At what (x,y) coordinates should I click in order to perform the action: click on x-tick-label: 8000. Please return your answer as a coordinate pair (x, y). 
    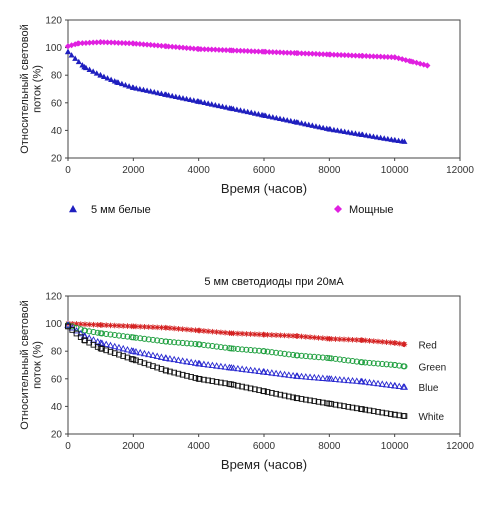
    Looking at the image, I should click on (329, 170).